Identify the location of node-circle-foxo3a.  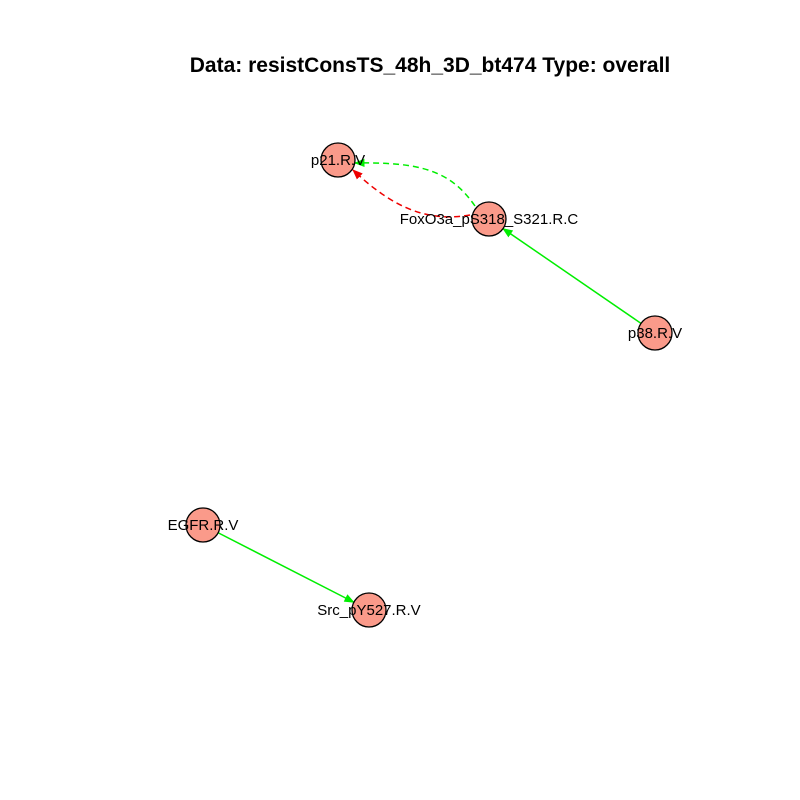
(489, 219).